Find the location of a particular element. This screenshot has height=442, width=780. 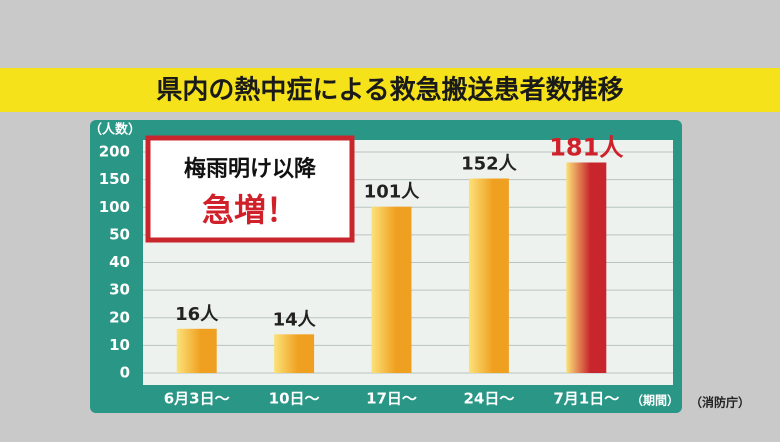

title-band is located at coordinates (390, 90).